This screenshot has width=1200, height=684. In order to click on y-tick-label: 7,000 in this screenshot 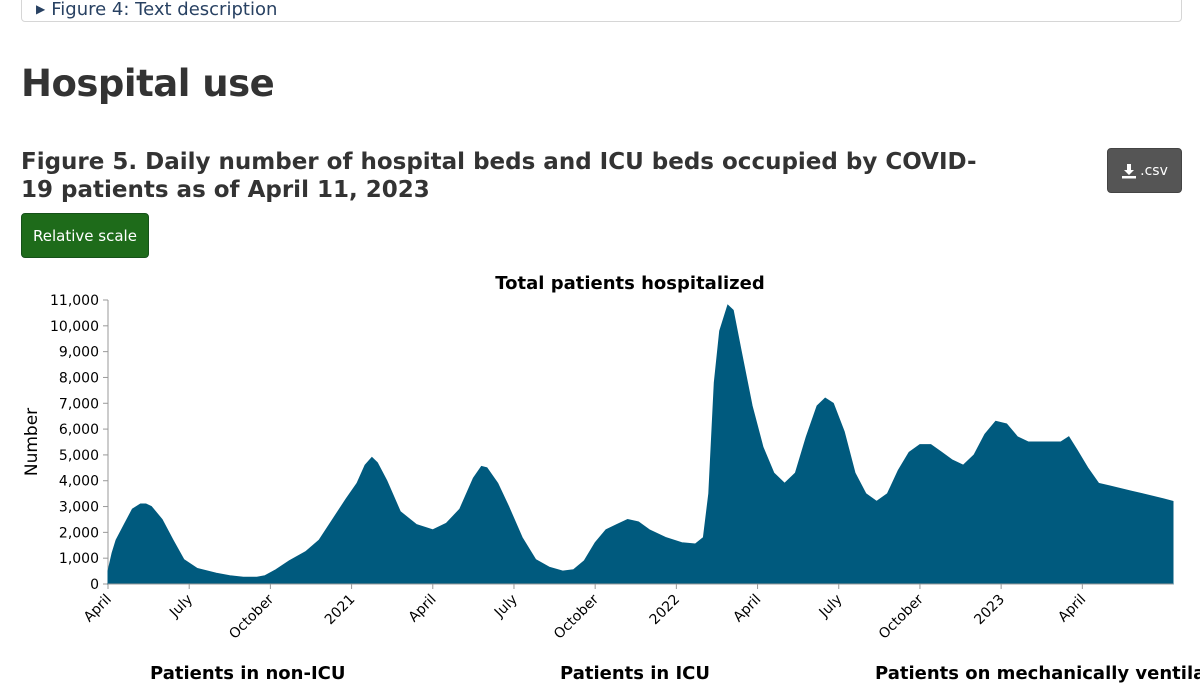, I will do `click(79, 404)`.